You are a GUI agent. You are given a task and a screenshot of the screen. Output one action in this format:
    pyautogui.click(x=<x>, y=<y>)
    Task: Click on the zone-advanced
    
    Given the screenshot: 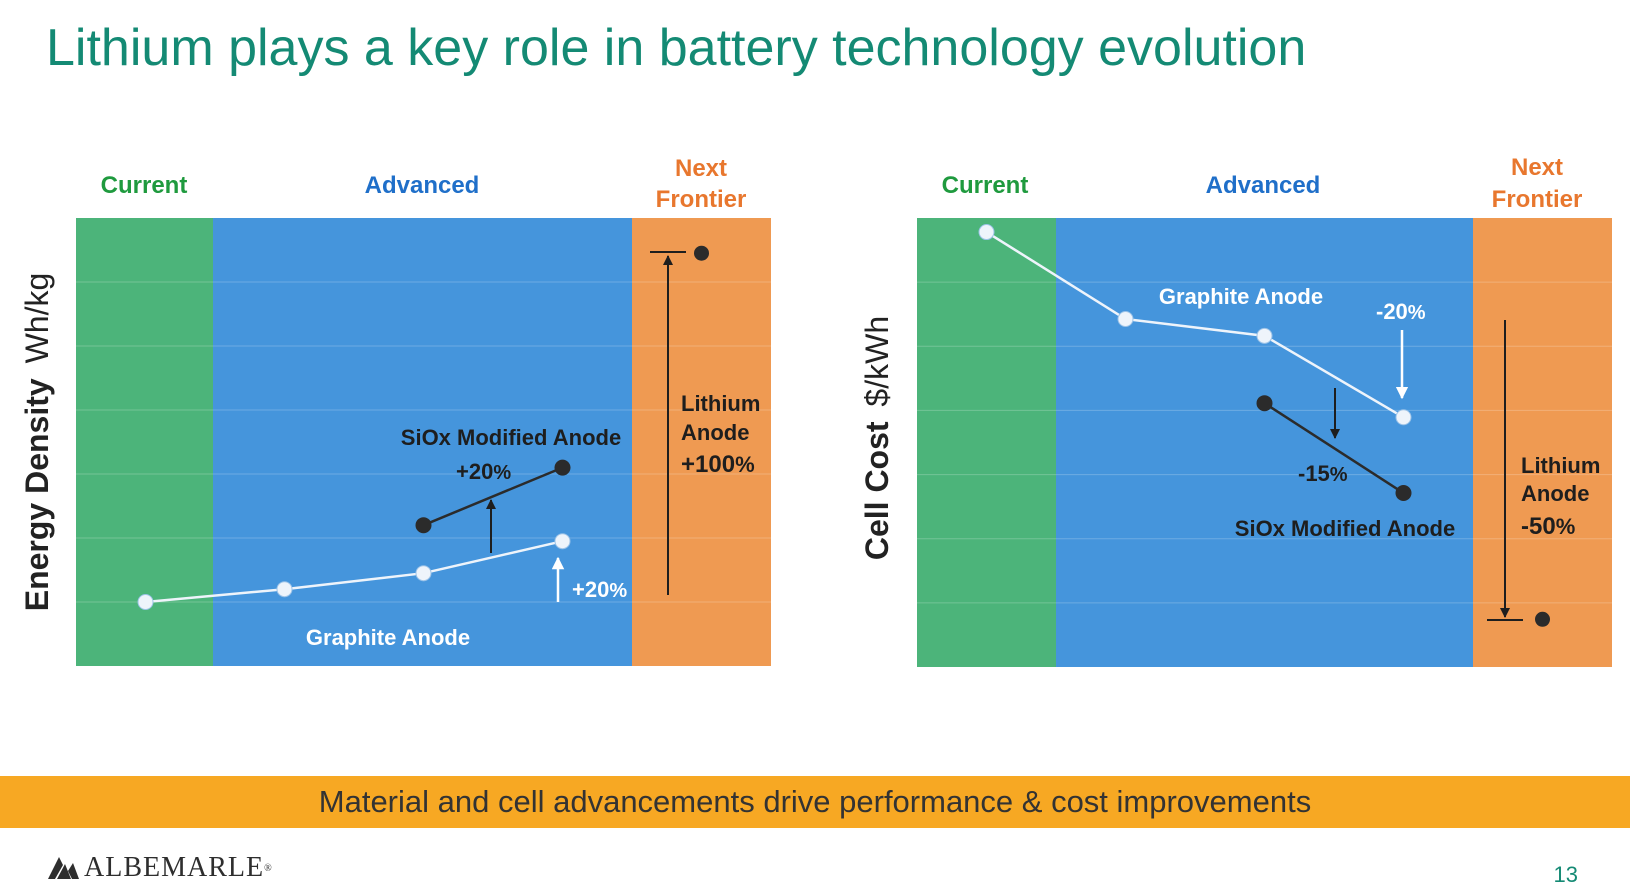 What is the action you would take?
    pyautogui.click(x=1264, y=442)
    